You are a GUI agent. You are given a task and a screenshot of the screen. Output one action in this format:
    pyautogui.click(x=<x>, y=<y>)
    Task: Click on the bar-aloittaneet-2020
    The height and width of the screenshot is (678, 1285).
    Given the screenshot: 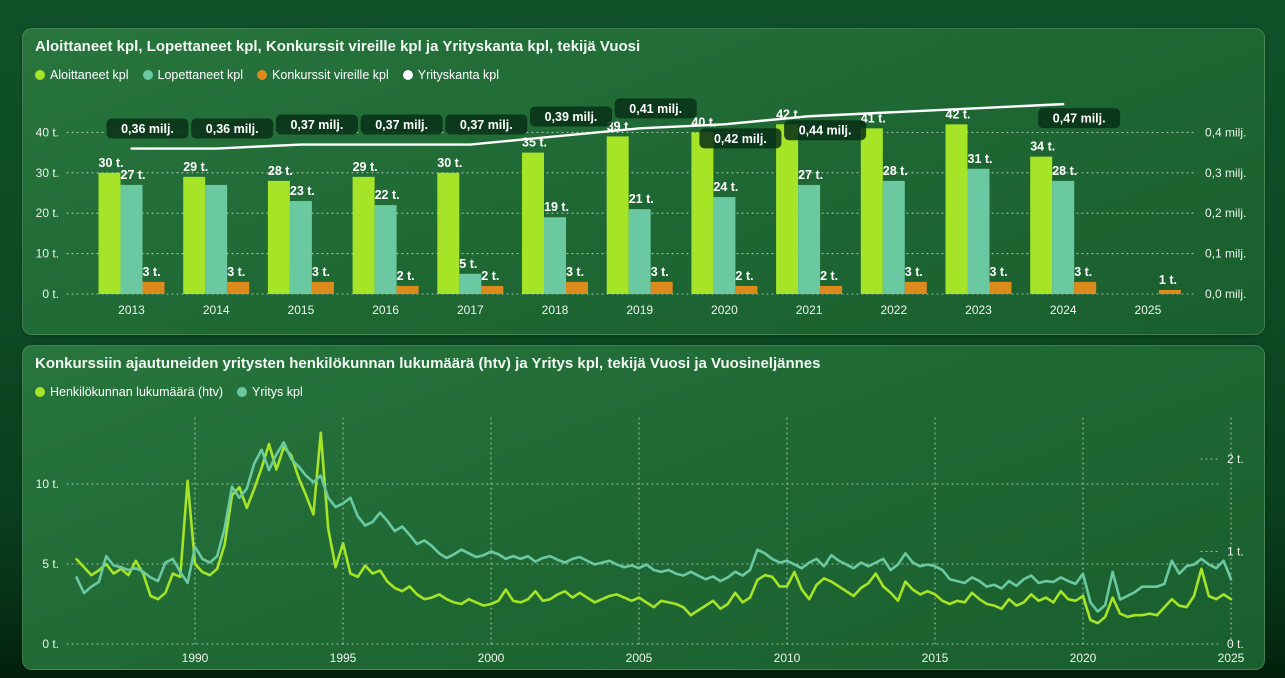 What is the action you would take?
    pyautogui.click(x=702, y=213)
    